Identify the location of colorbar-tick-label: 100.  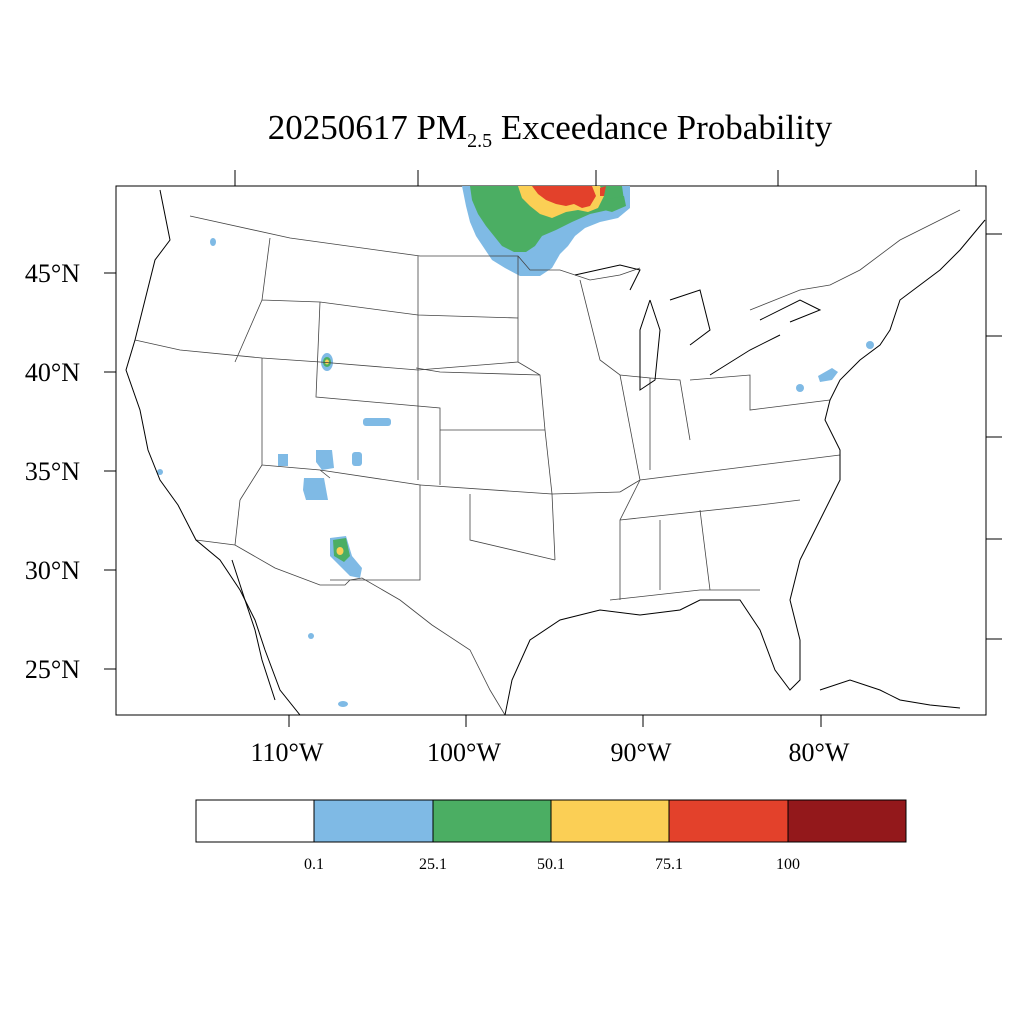
(788, 864).